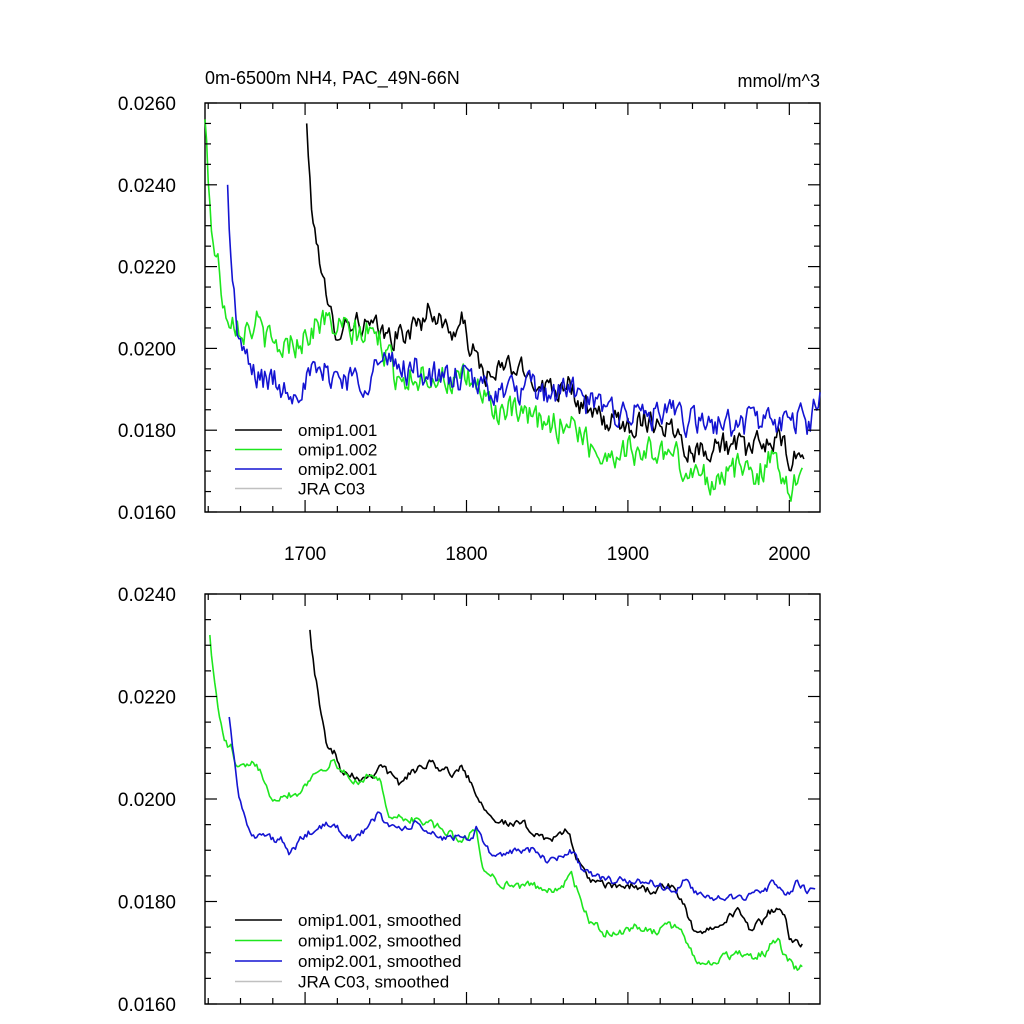 The image size is (1024, 1024). Describe the element at coordinates (305, 554) in the screenshot. I see `x-tick-label: 1700` at that location.